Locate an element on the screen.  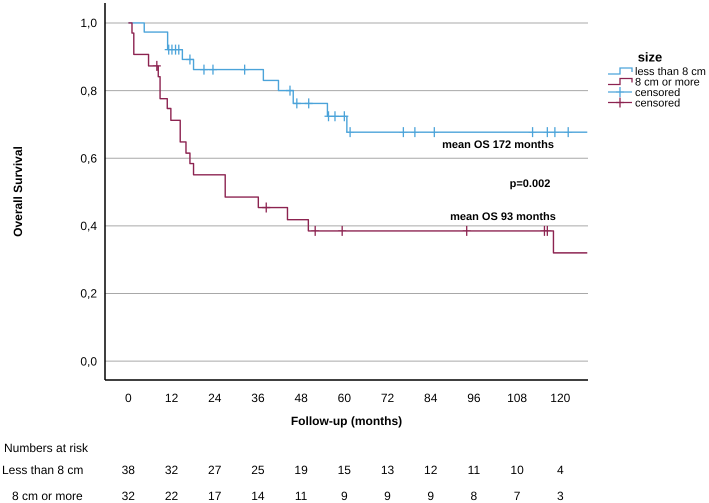
x-tick-label: 12 is located at coordinates (171, 398).